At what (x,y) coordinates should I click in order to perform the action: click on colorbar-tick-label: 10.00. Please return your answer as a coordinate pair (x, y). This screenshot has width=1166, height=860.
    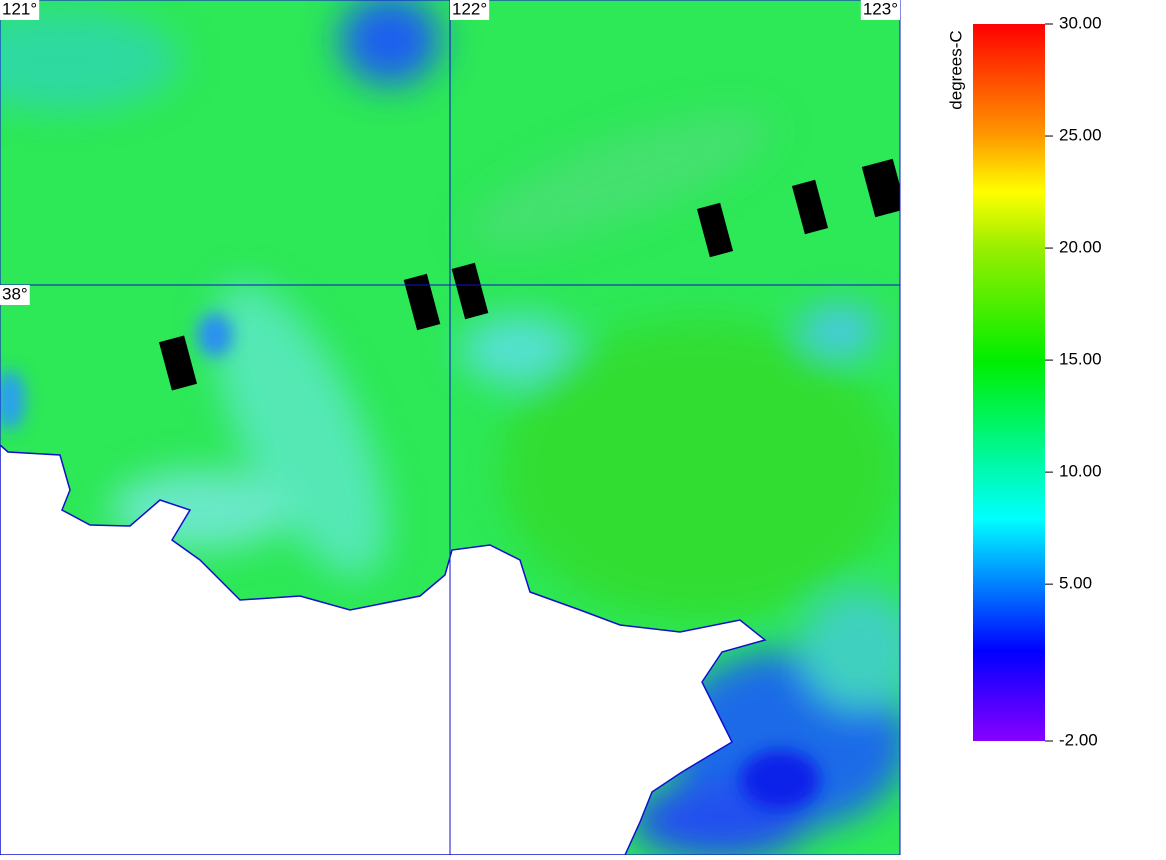
    Looking at the image, I should click on (1080, 471).